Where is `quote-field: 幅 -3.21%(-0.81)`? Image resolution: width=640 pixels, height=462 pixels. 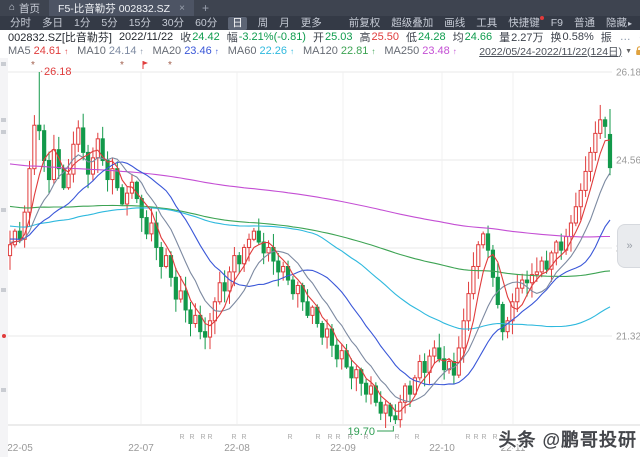 quote-field: 幅 -3.21%(-0.81) is located at coordinates (266, 37).